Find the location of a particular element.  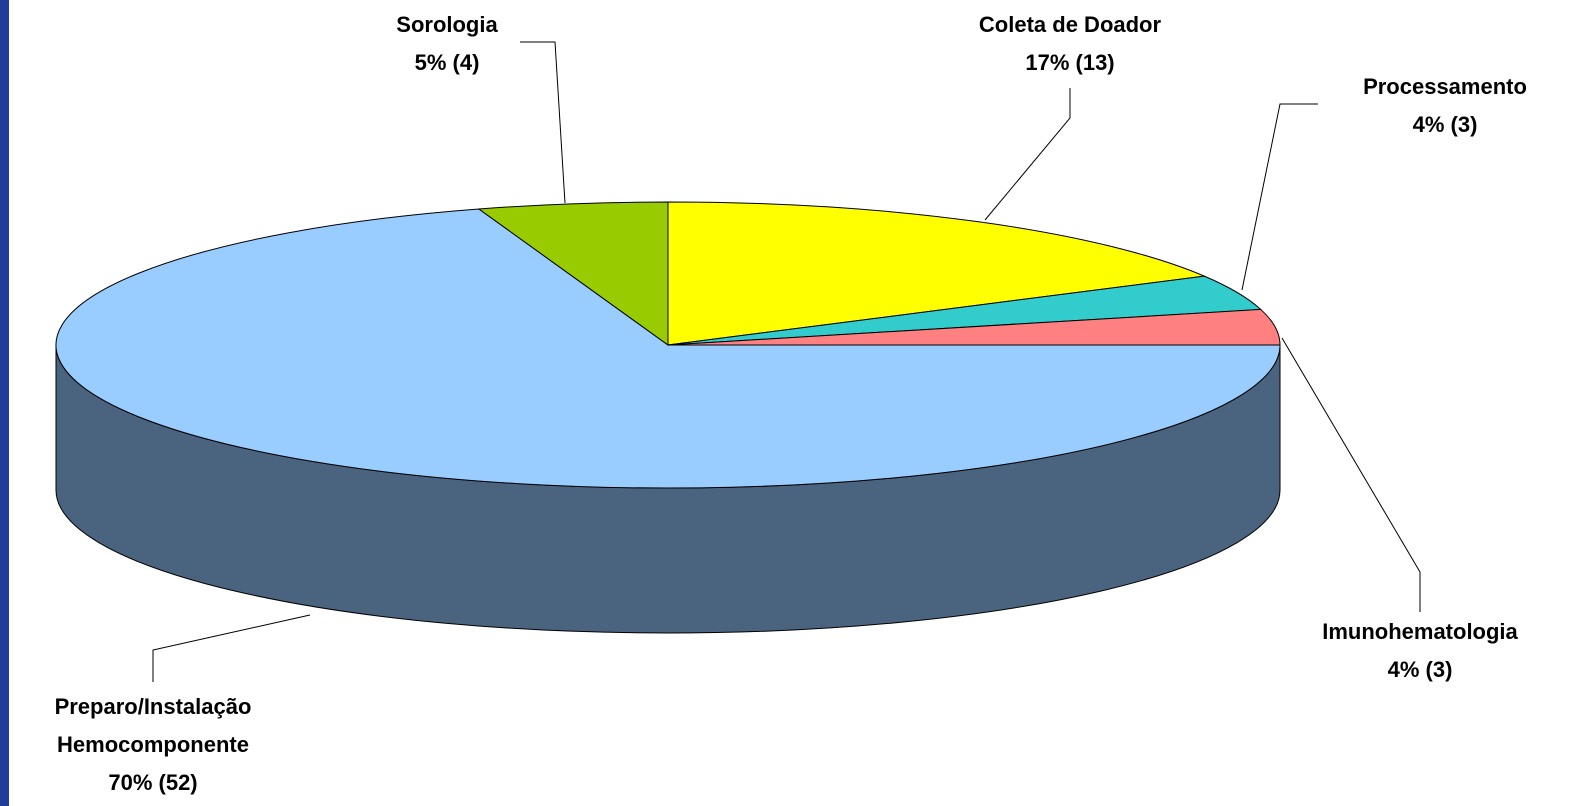

slice-label: Sorologia 5% (4) is located at coordinates (447, 44).